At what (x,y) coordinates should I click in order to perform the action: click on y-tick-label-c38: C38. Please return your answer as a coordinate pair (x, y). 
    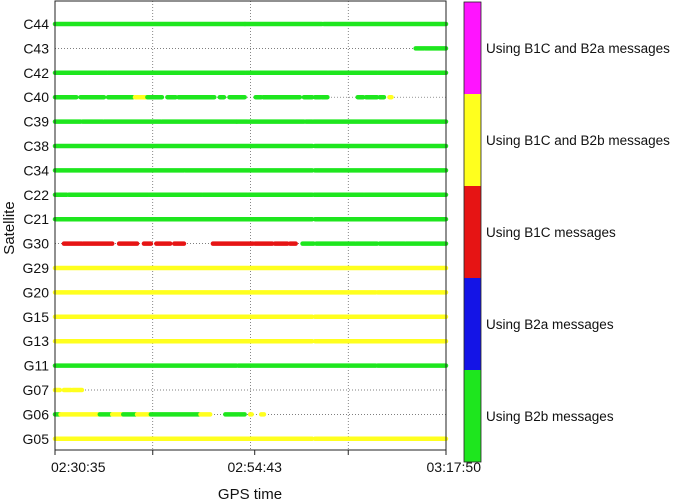
    Looking at the image, I should click on (36, 146).